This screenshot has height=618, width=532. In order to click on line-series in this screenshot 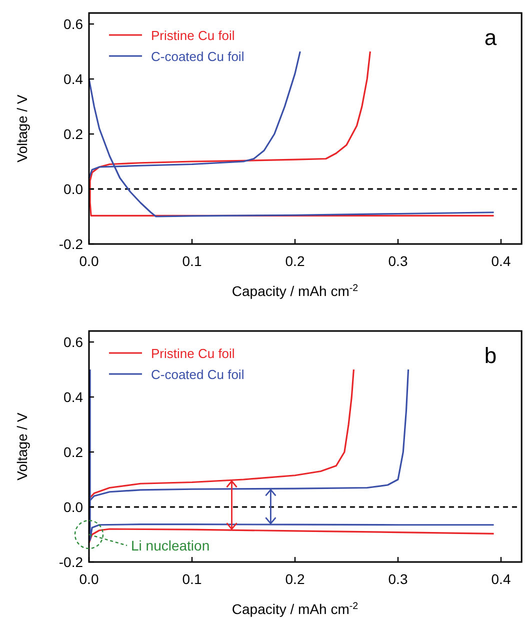, I will do `click(221, 434)`.